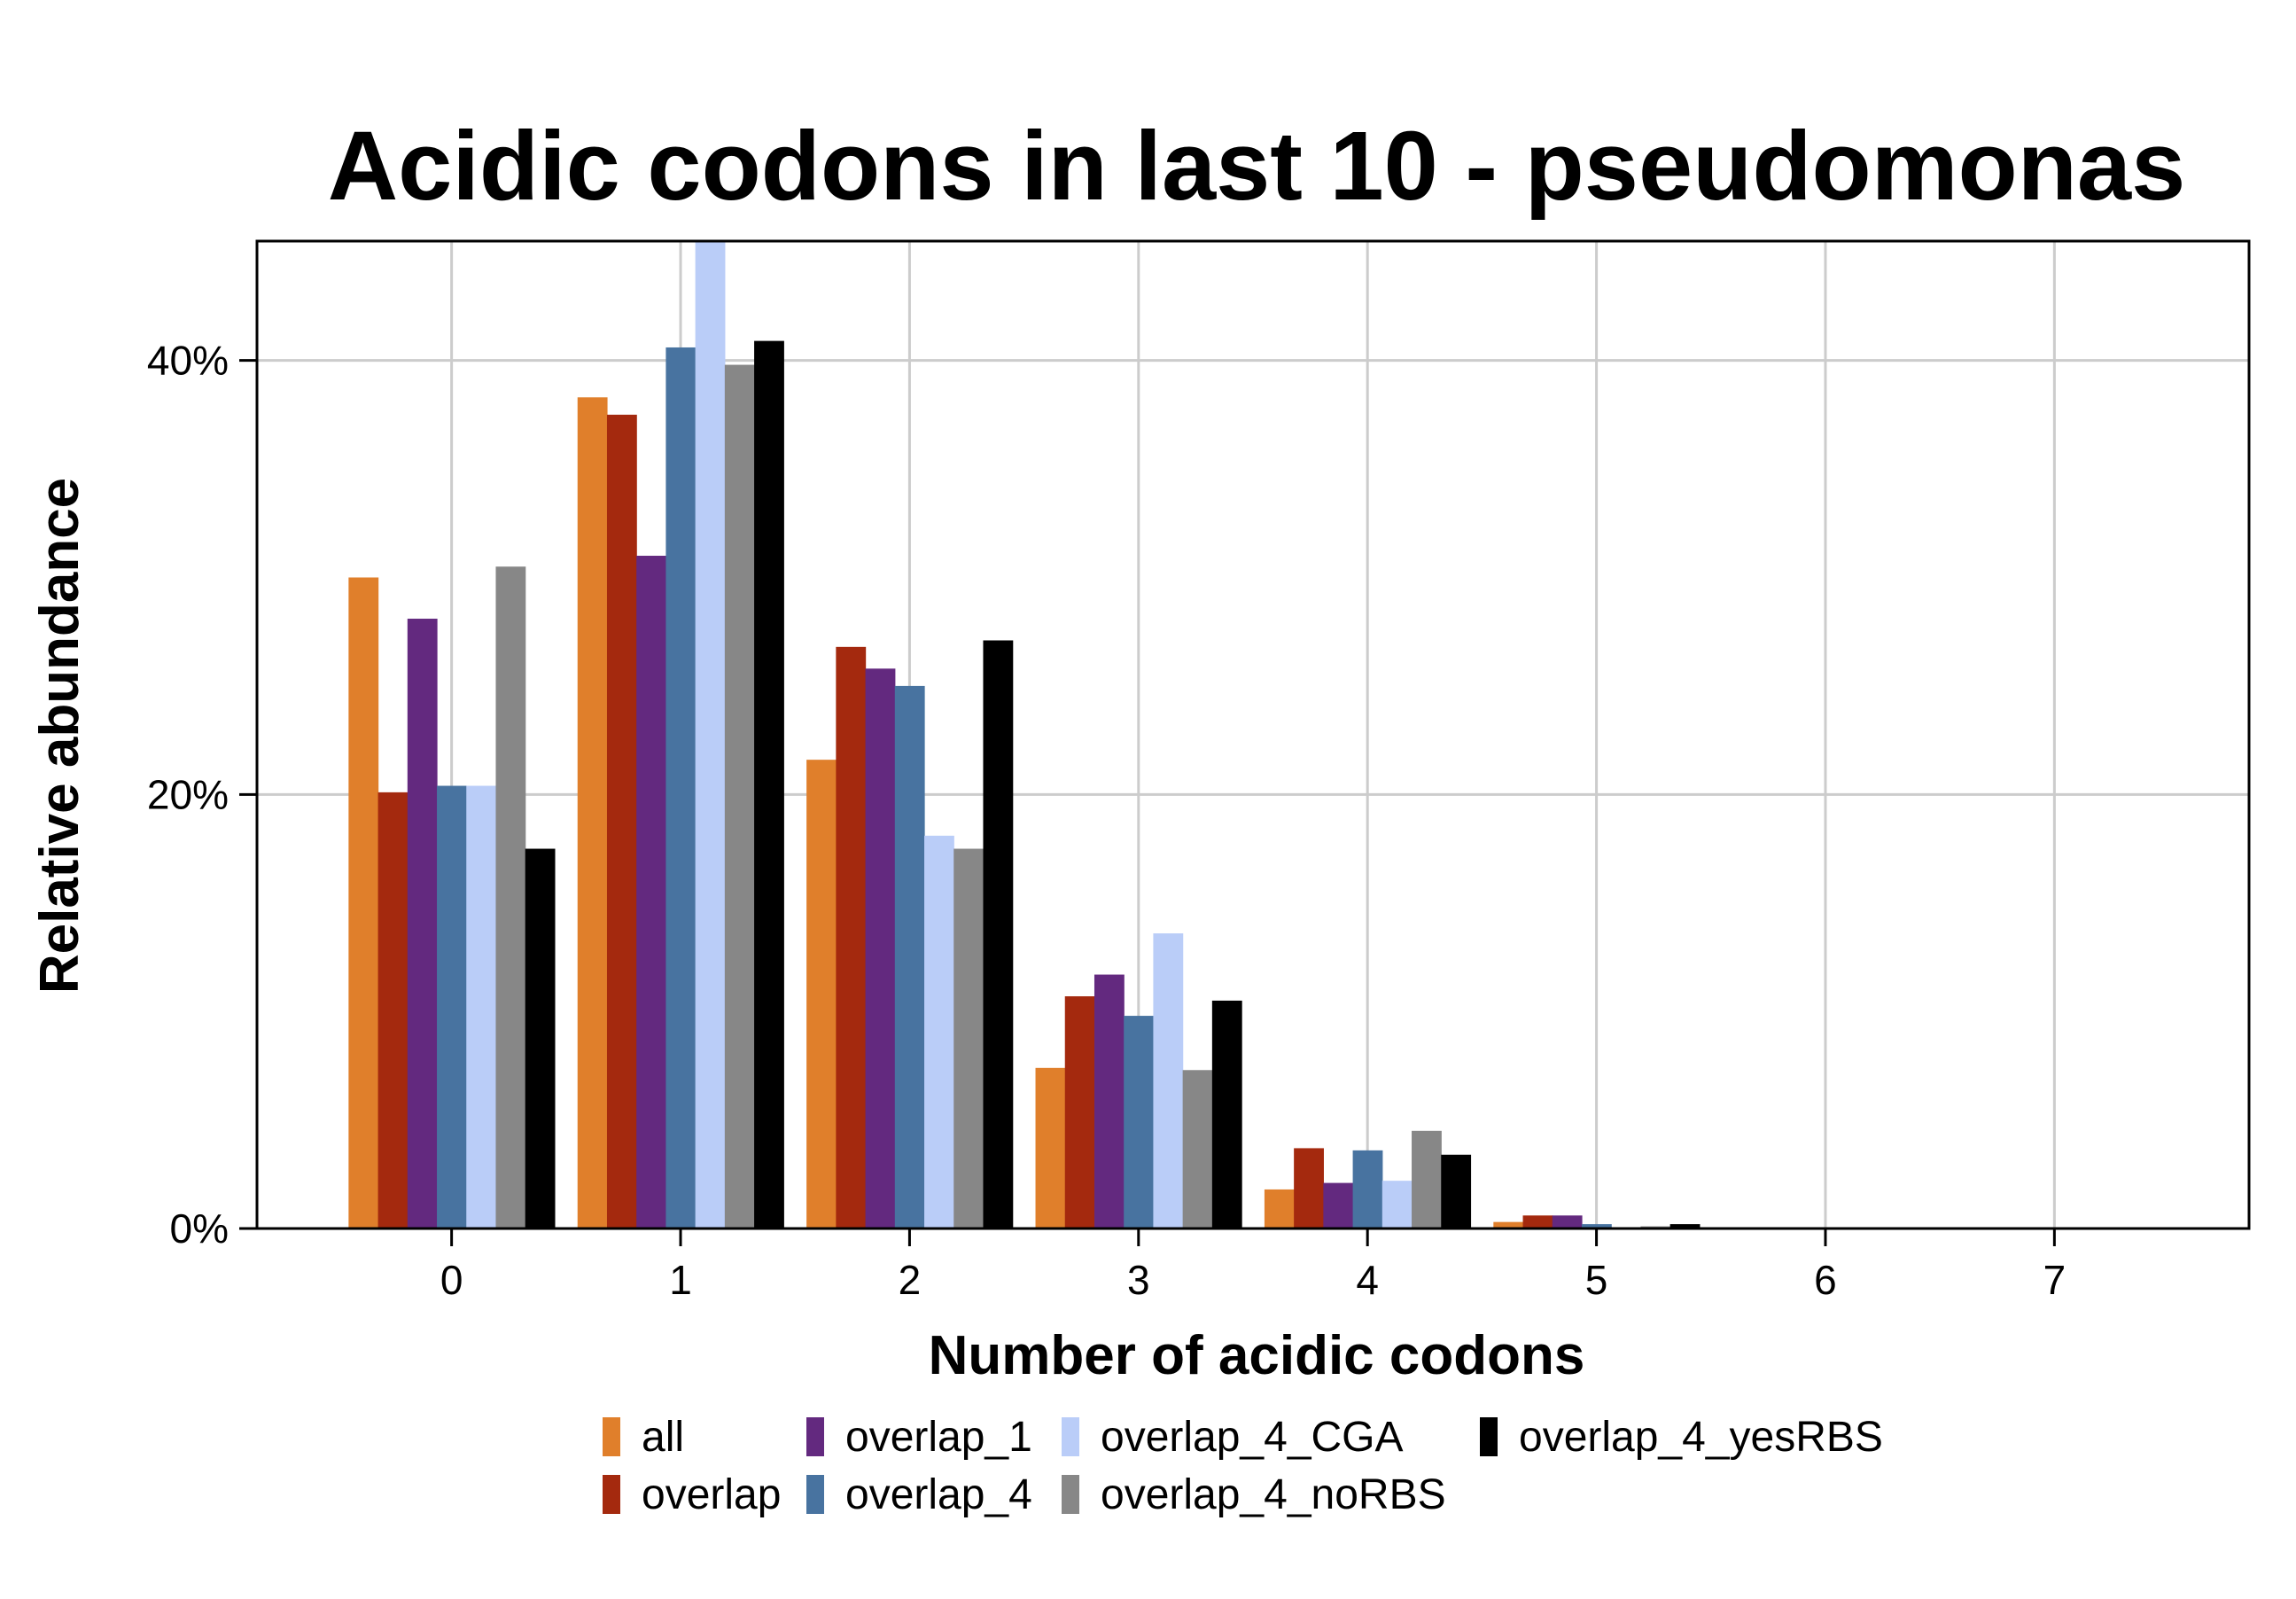 The image size is (2296, 1599). What do you see at coordinates (1596, 1280) in the screenshot?
I see `x-tick-label: 5` at bounding box center [1596, 1280].